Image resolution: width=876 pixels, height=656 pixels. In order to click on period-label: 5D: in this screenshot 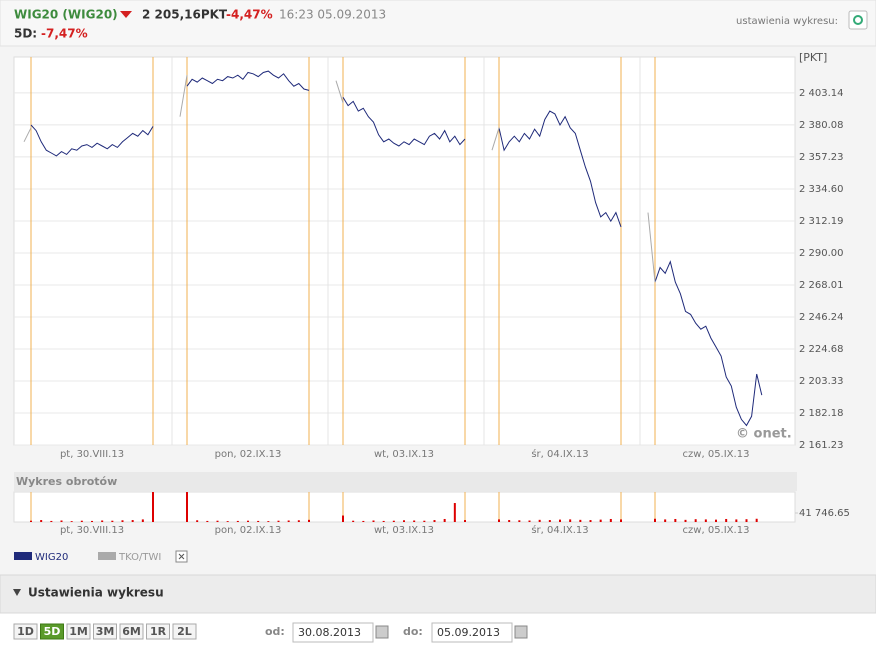, I will do `click(25, 34)`.